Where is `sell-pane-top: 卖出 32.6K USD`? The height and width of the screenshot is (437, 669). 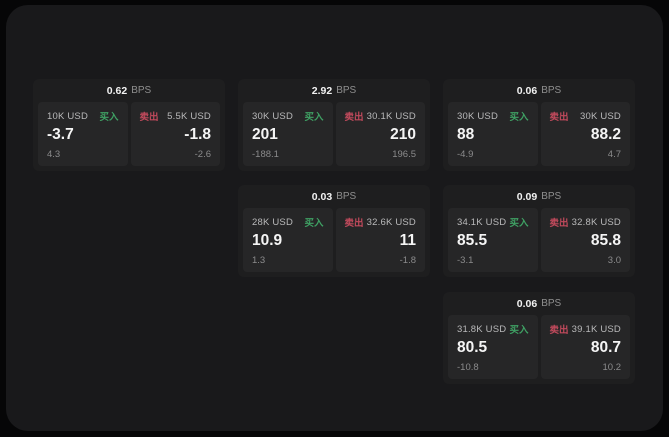 sell-pane-top: 卖出 32.6K USD is located at coordinates (380, 222).